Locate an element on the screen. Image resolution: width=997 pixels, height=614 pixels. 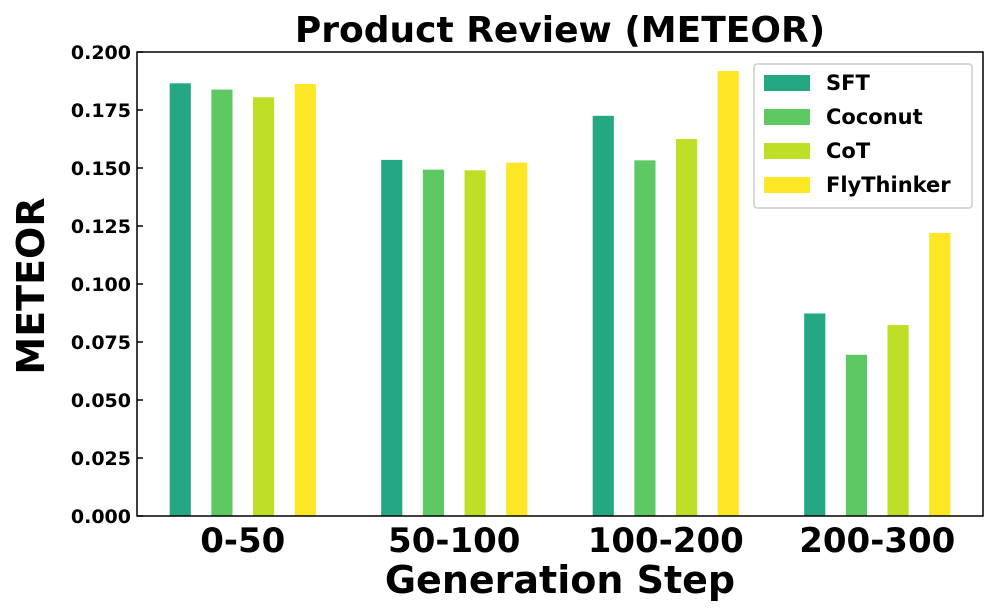
y-tick-label: 0.200 is located at coordinates (101, 53).